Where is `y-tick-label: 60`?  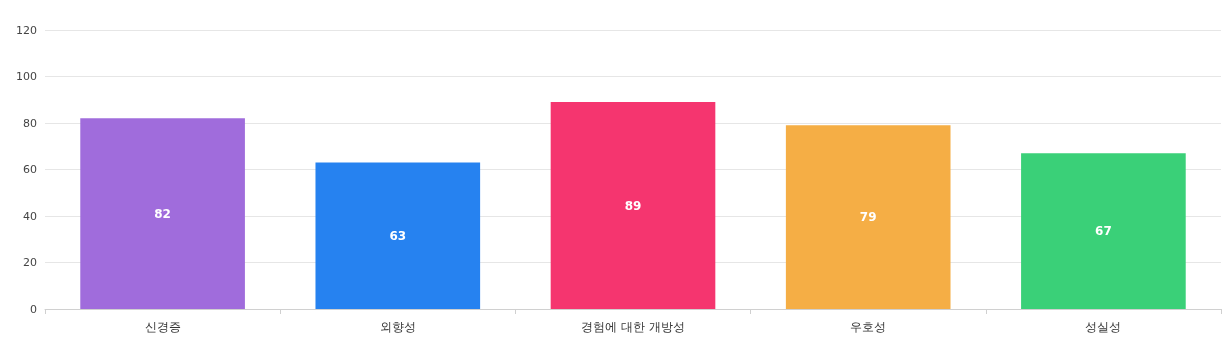
y-tick-label: 60 is located at coordinates (30, 169).